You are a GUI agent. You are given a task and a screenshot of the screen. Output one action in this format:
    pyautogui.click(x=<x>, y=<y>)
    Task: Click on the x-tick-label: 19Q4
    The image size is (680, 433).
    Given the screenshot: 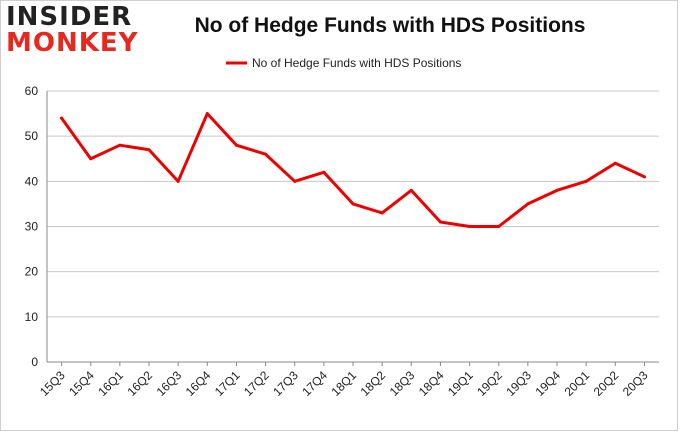 What is the action you would take?
    pyautogui.click(x=547, y=383)
    